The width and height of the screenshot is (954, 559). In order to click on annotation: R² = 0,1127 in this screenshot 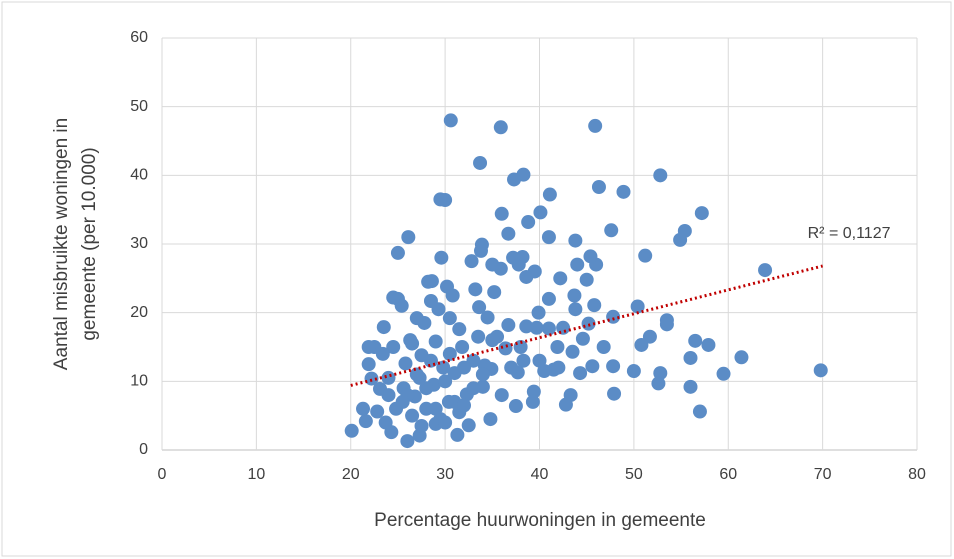, I will do `click(849, 233)`.